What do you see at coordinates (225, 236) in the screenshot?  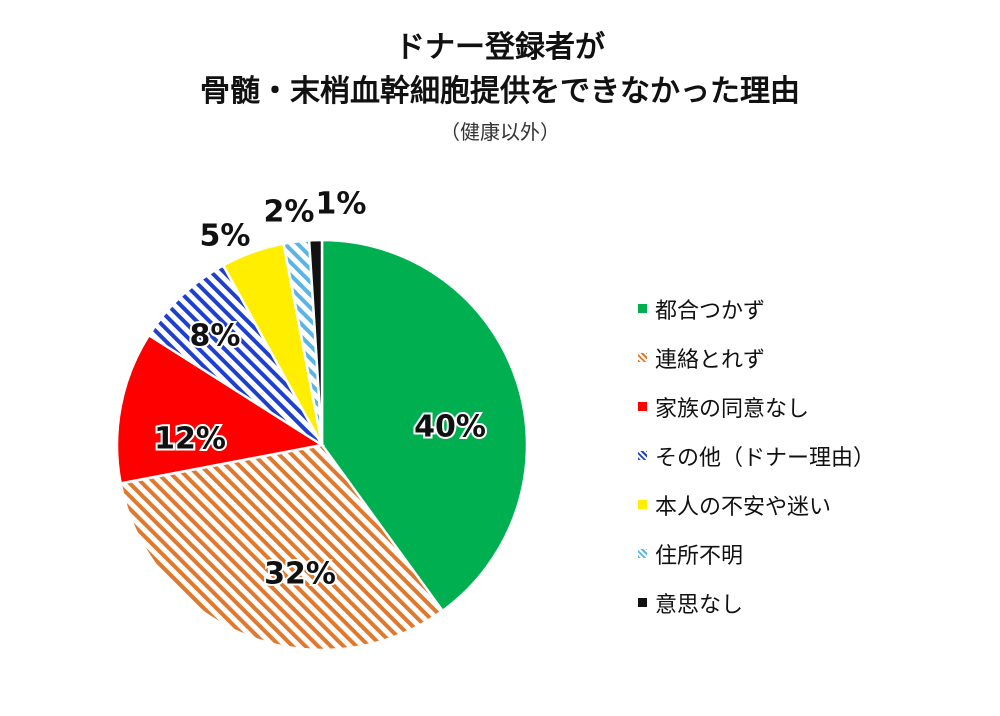 I see `data-label: 5%` at bounding box center [225, 236].